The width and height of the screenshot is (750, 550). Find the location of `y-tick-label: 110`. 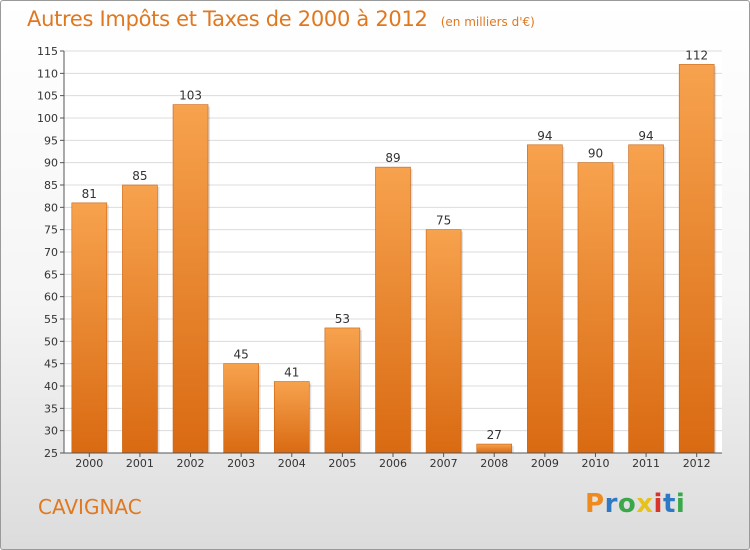

y-tick-label: 110 is located at coordinates (47, 73).